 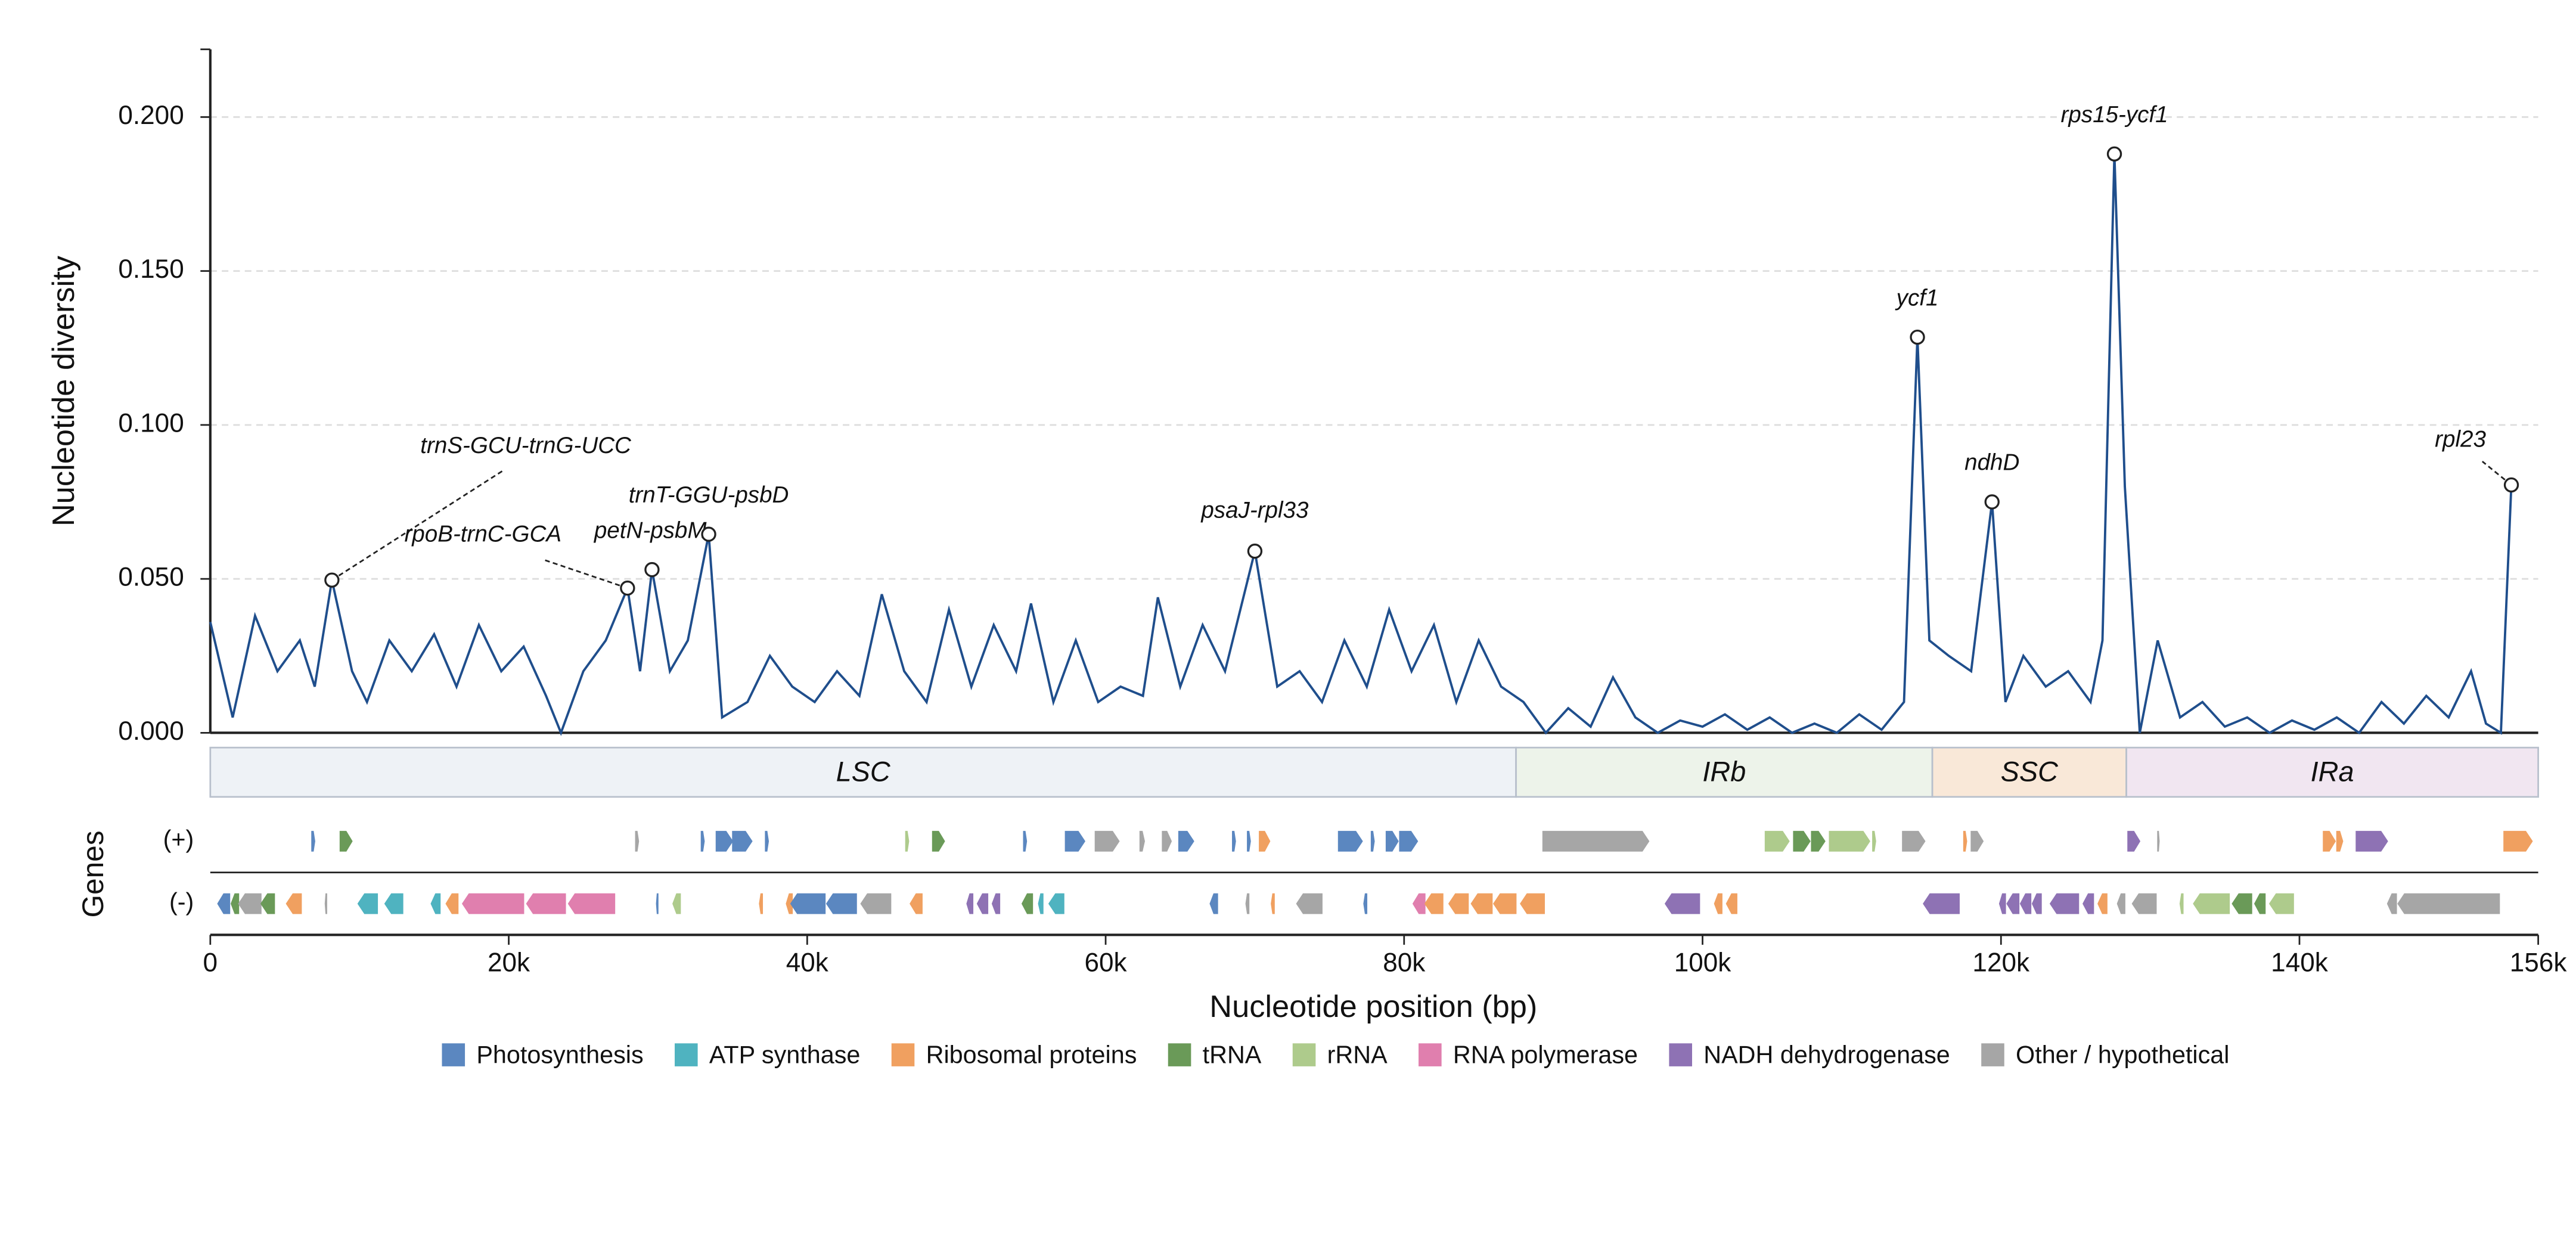 What do you see at coordinates (2332, 772) in the screenshot?
I see `region` at bounding box center [2332, 772].